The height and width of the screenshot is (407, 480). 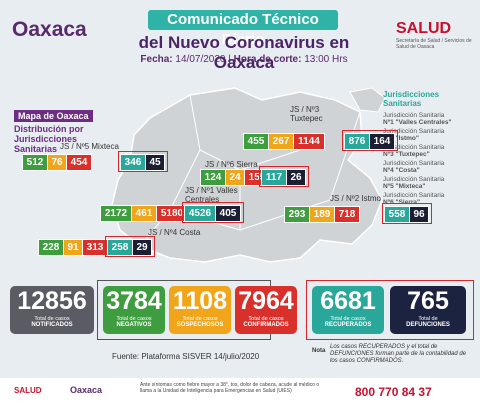 I want to click on count-box: 346, so click(x=133, y=162).